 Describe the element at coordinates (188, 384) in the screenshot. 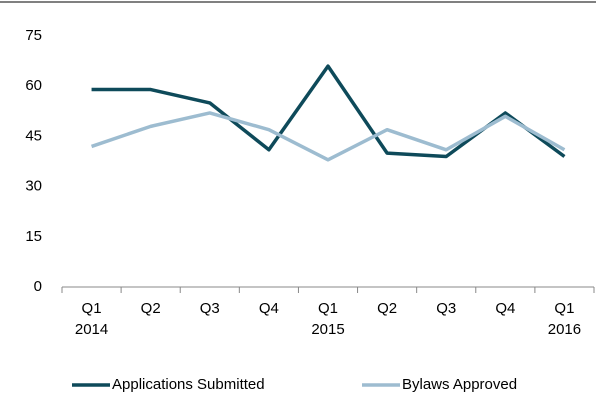

I see `legend-label: Applications Submitted` at that location.